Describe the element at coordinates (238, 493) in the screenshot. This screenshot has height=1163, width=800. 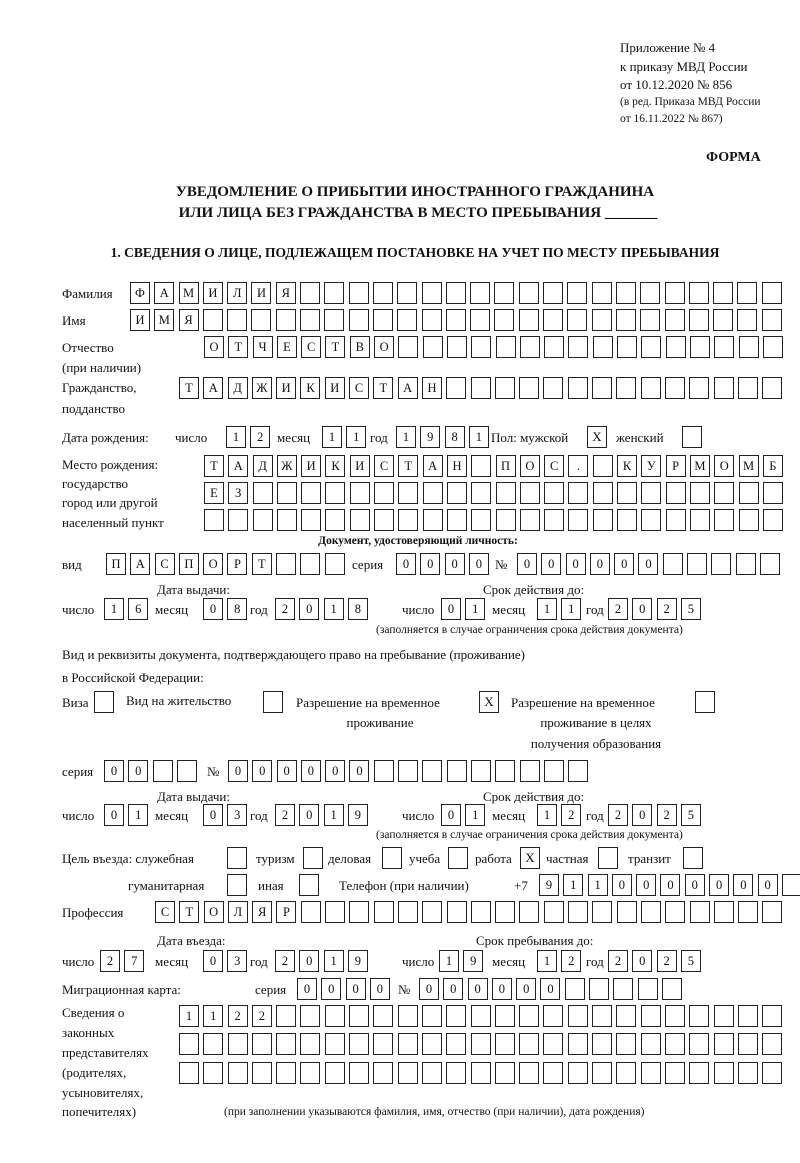
I see `char-cell: З` at that location.